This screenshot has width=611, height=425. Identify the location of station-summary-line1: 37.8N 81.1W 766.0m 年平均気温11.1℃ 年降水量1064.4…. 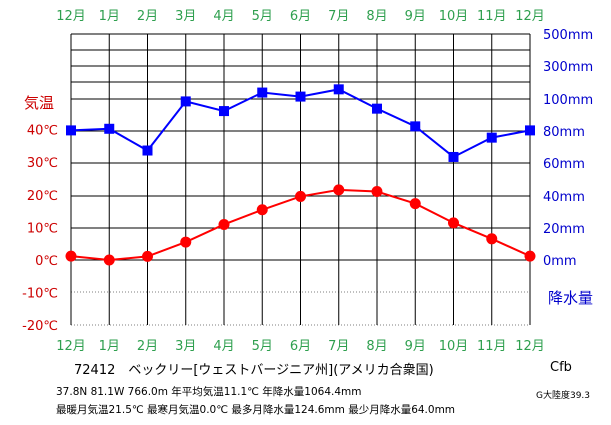
(209, 392).